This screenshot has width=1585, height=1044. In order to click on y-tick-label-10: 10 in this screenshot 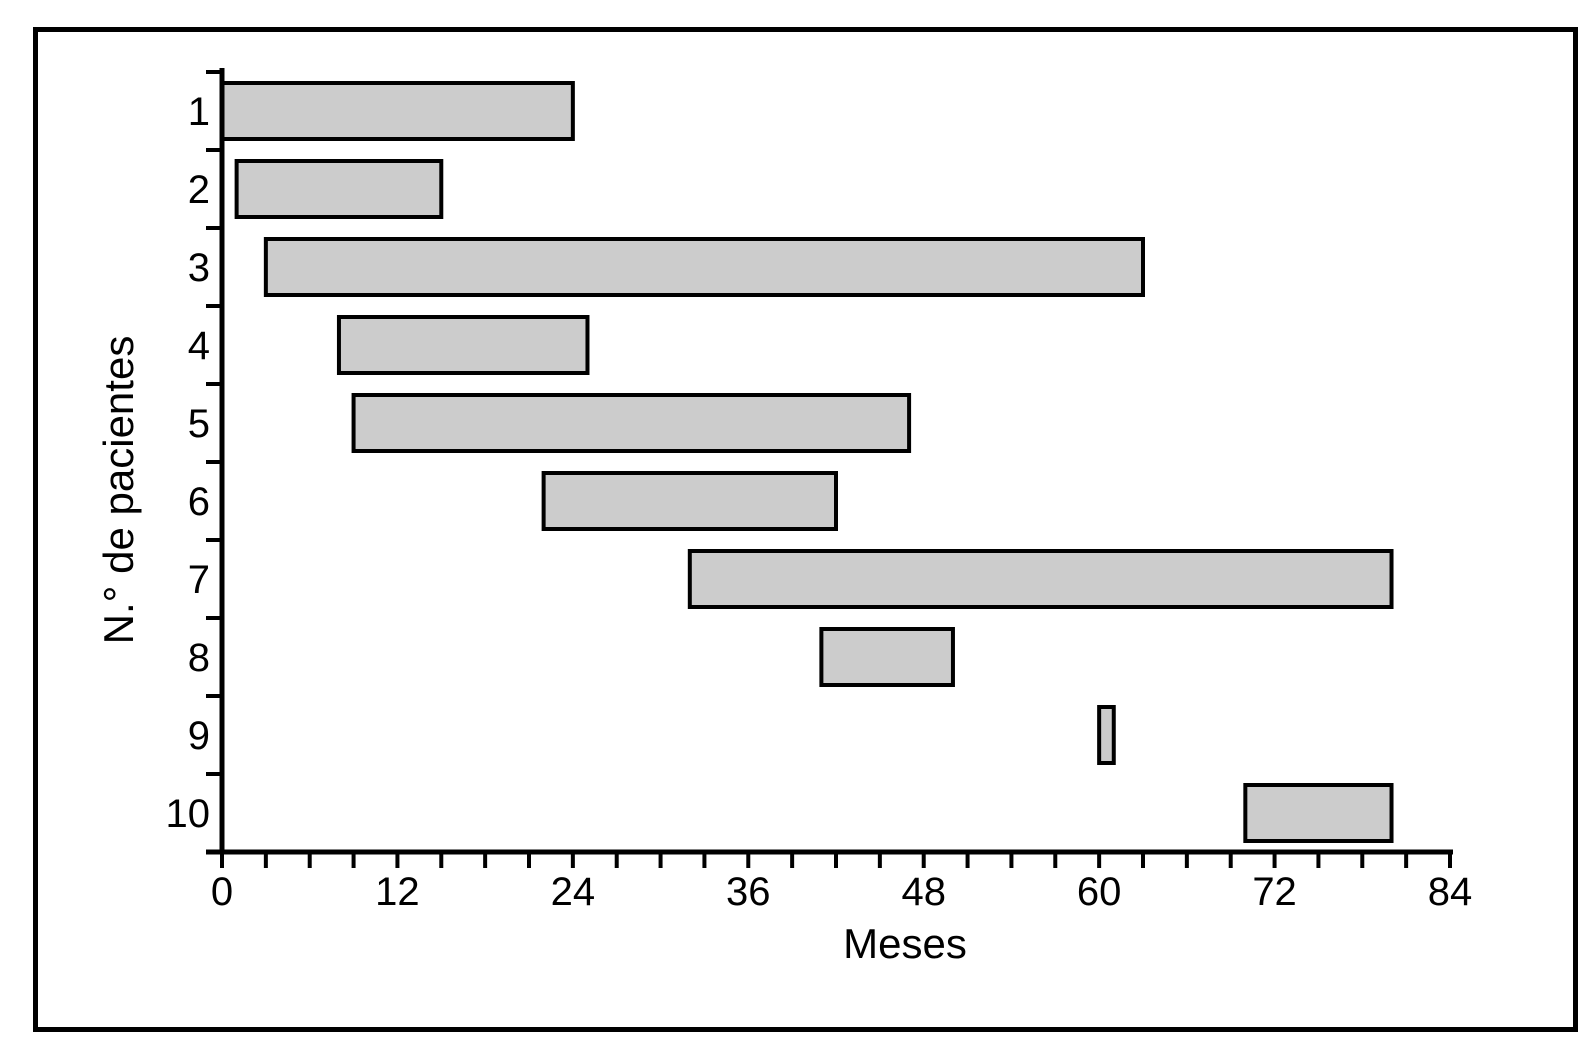, I will do `click(188, 814)`.